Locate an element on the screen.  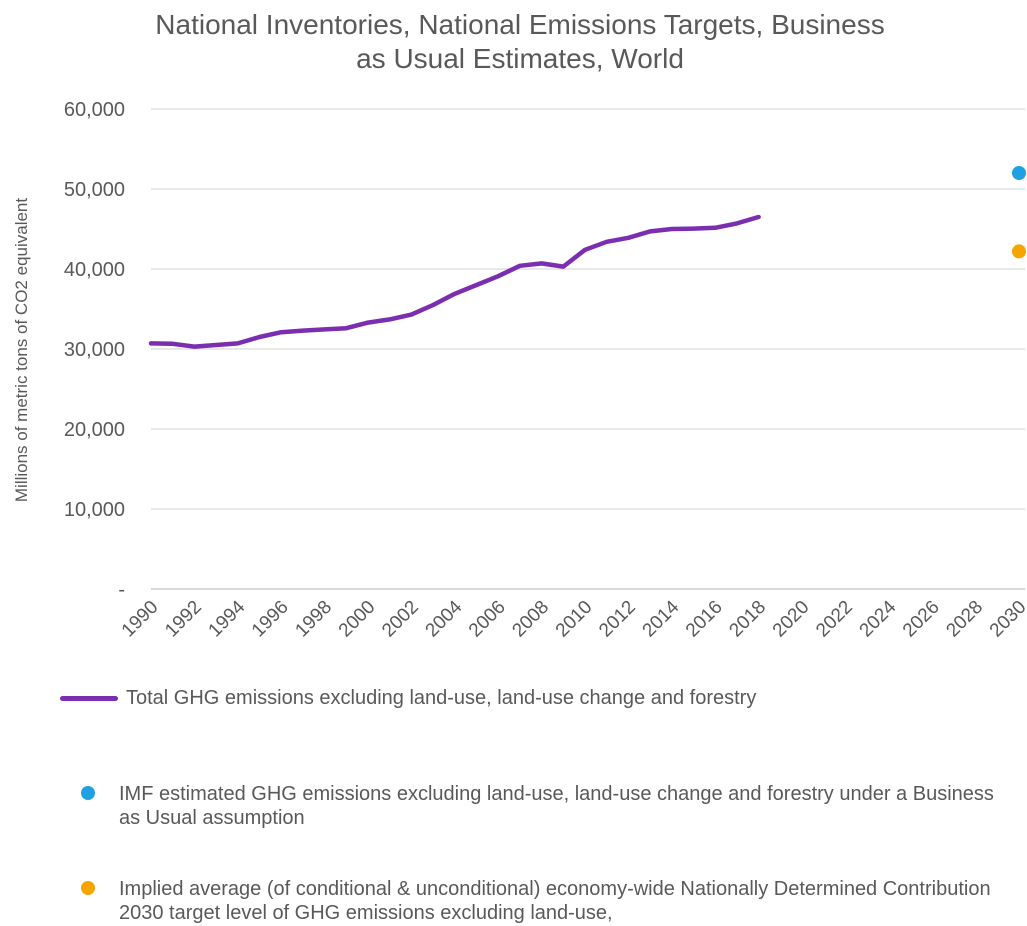
y-tick-label: 30,000 is located at coordinates (94, 350).